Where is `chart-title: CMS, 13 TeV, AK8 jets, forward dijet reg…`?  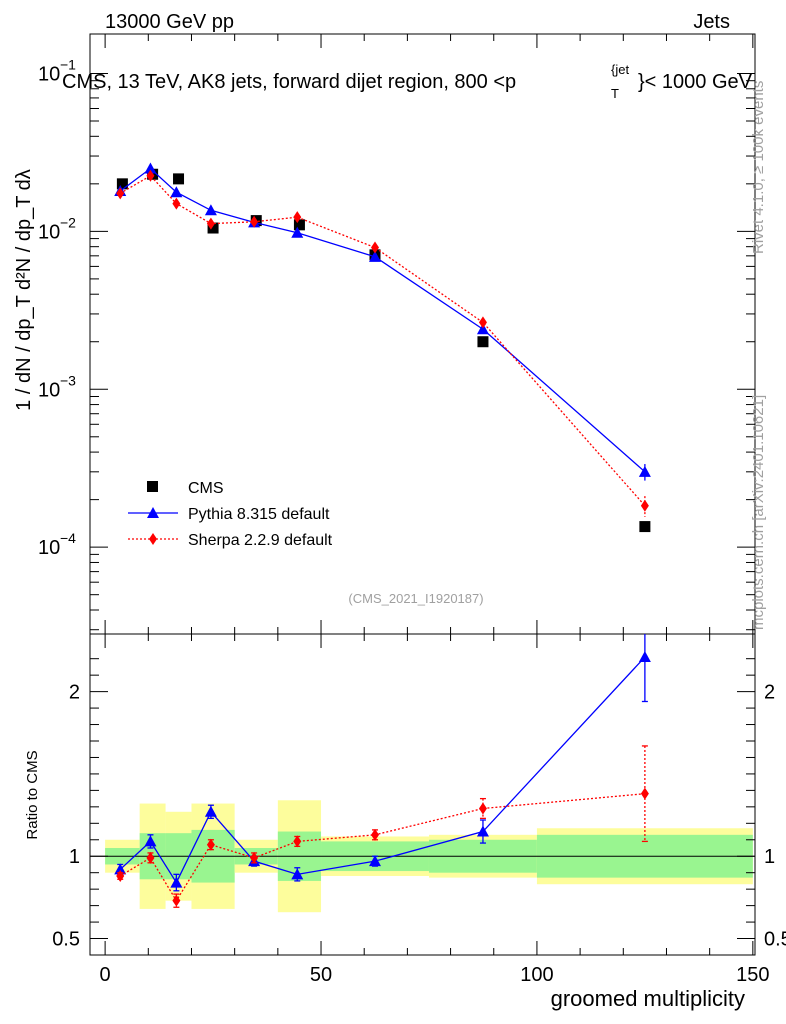 chart-title: CMS, 13 TeV, AK8 jets, forward dijet reg… is located at coordinates (407, 81).